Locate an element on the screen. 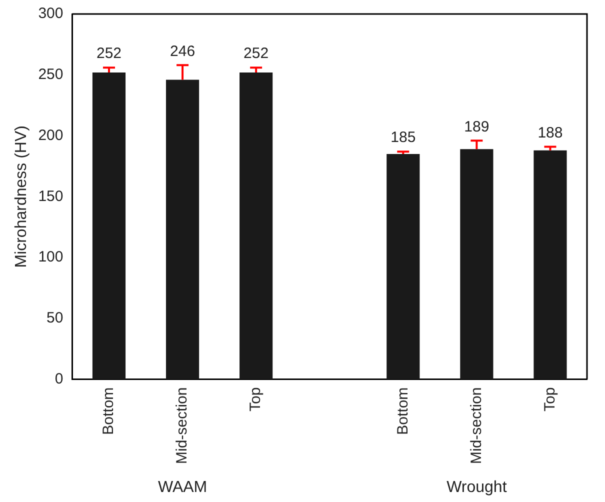  y-tick-label: 300 is located at coordinates (51, 13).